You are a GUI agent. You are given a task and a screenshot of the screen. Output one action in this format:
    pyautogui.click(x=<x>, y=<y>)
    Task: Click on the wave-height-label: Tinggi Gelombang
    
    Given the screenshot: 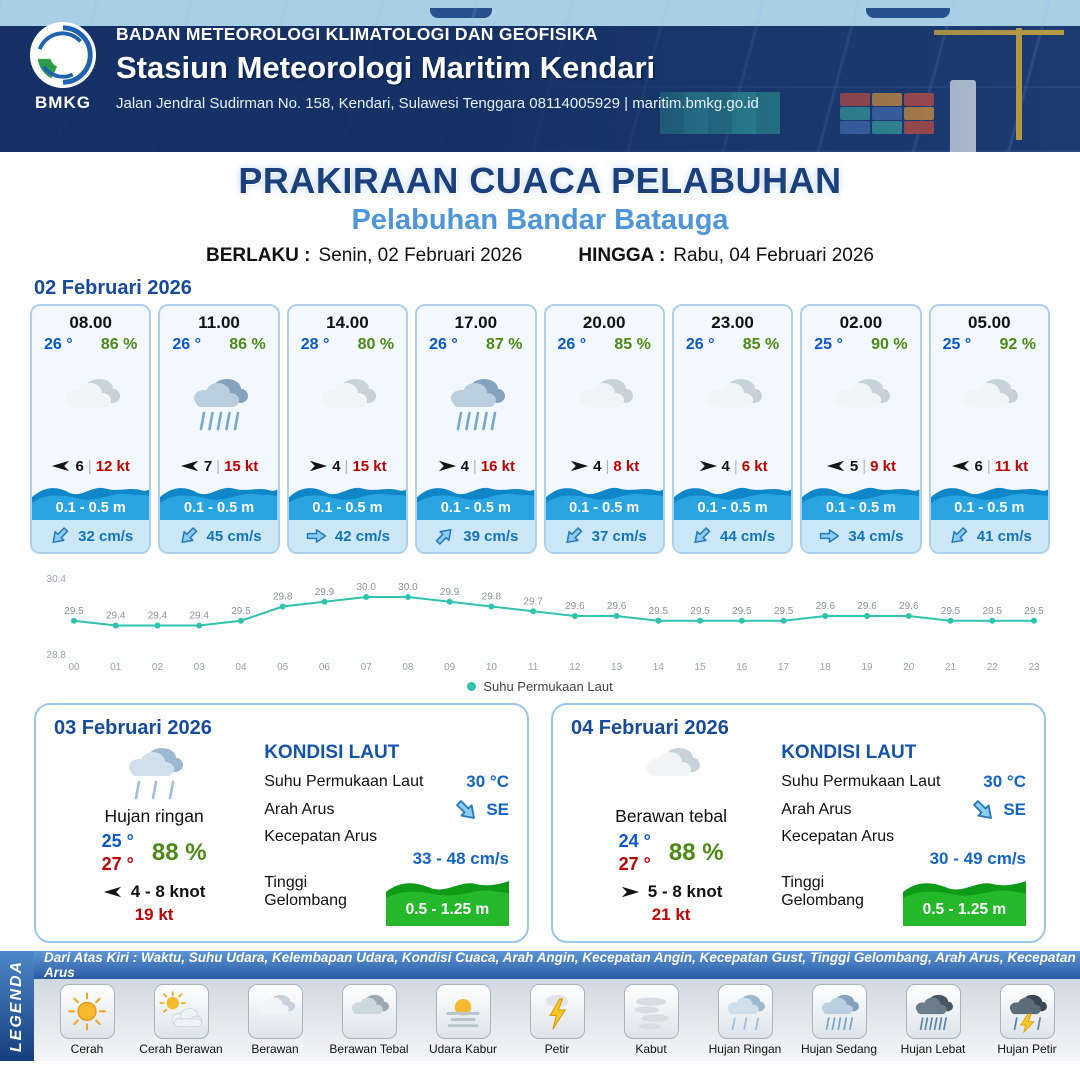 What is the action you would take?
    pyautogui.click(x=822, y=891)
    